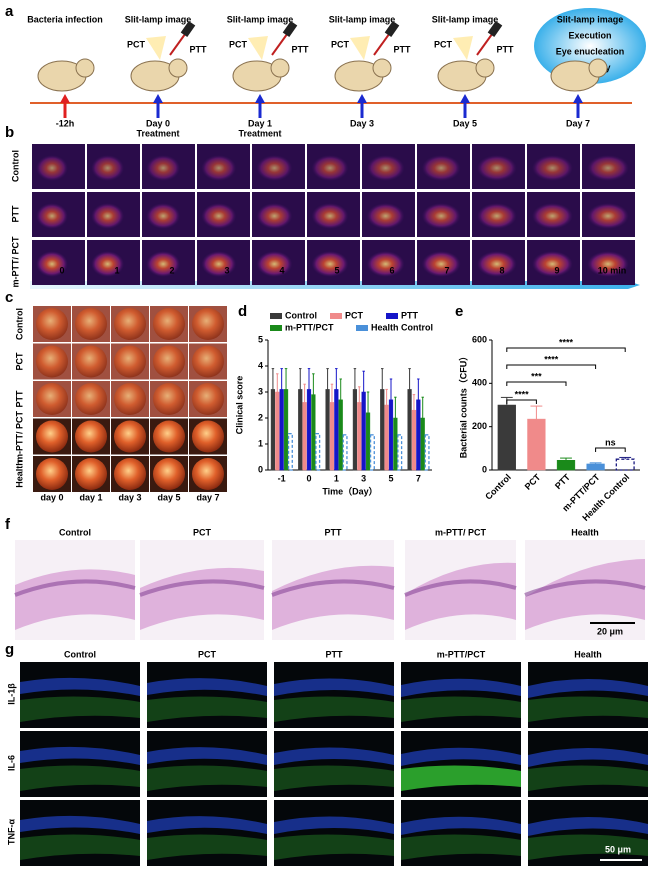 The height and width of the screenshot is (872, 655). I want to click on y-tick-label: 1, so click(260, 443).